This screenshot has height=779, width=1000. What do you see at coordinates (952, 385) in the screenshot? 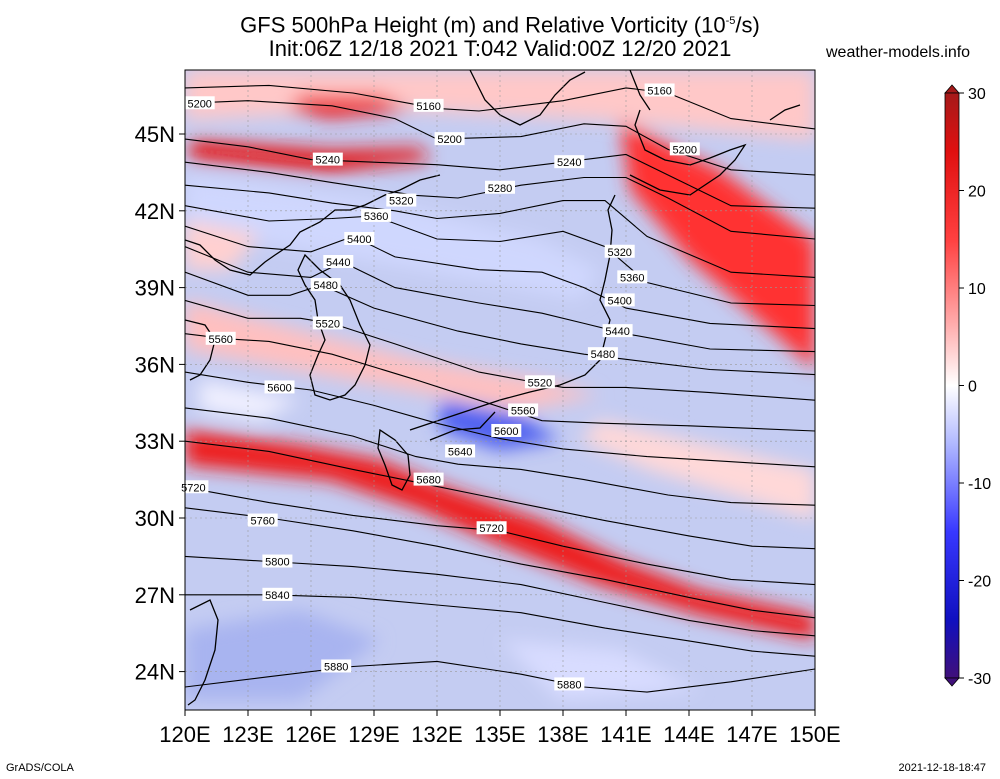
I see `colorbar-scale` at bounding box center [952, 385].